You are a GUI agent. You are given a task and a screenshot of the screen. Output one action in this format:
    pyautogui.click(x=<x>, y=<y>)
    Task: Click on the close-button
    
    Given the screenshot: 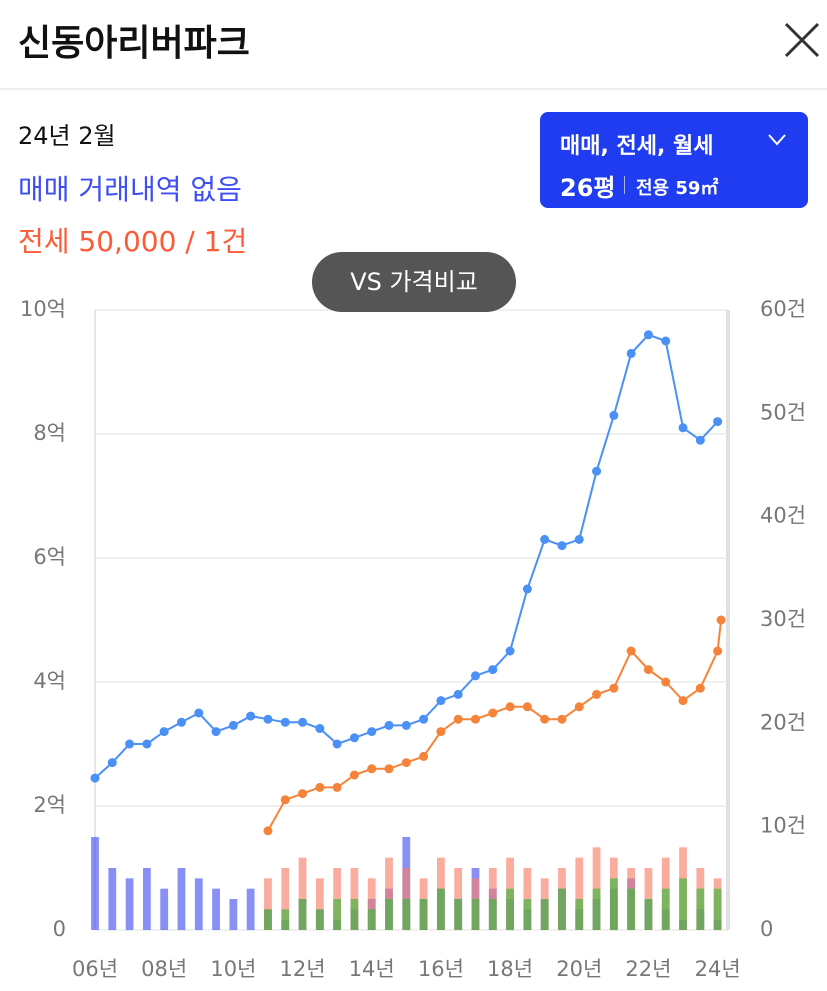 What is the action you would take?
    pyautogui.click(x=802, y=40)
    